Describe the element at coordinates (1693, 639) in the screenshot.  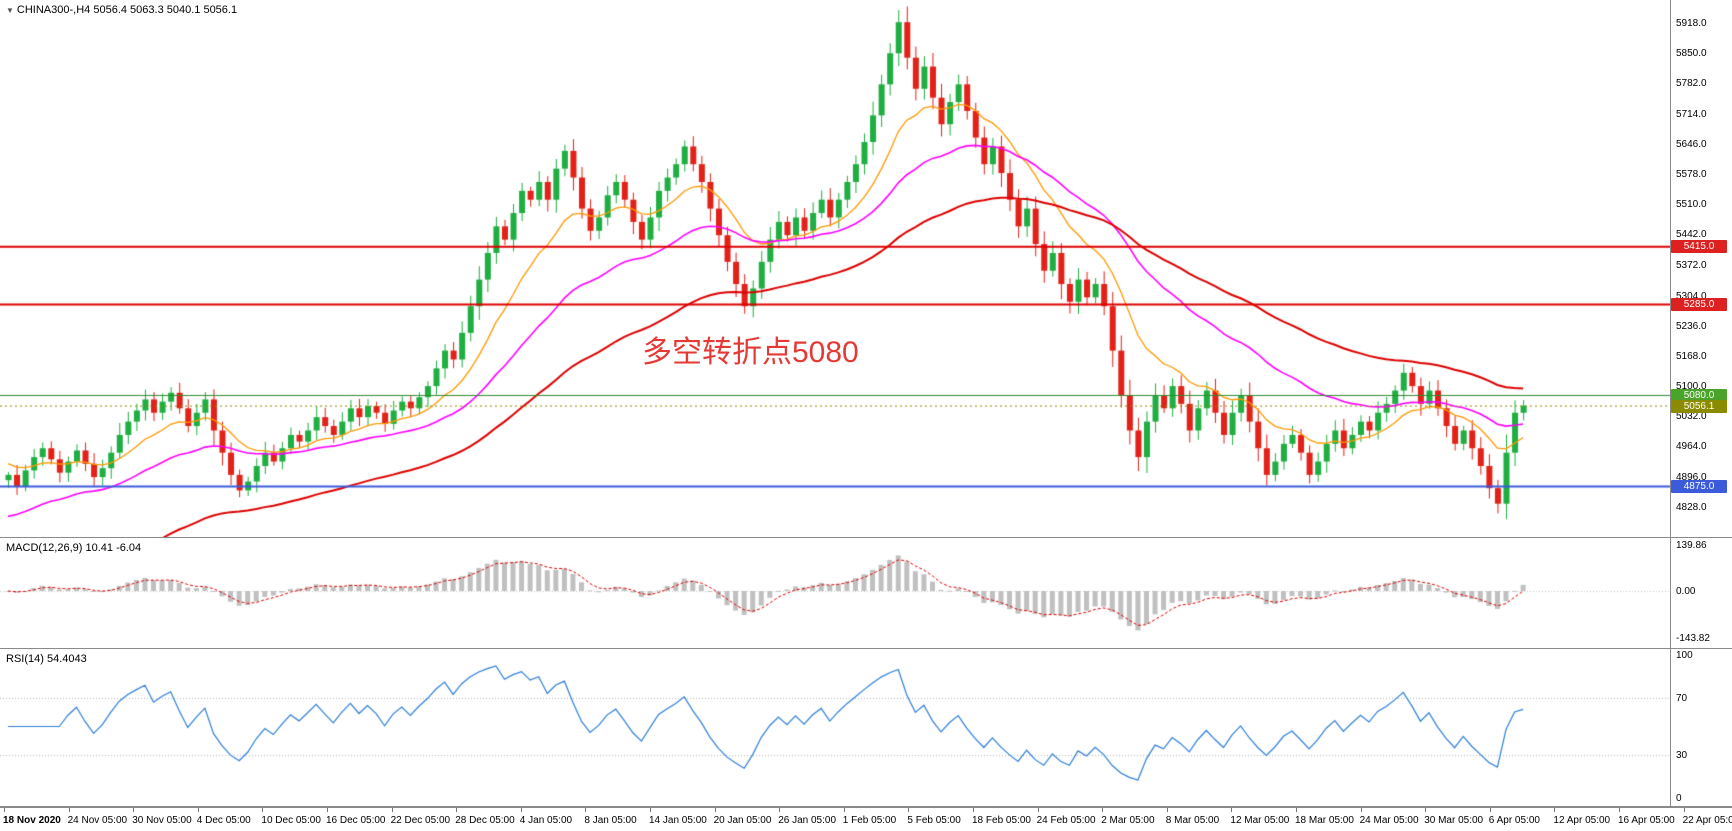
I see `macd-axis-label: -143.82` at that location.